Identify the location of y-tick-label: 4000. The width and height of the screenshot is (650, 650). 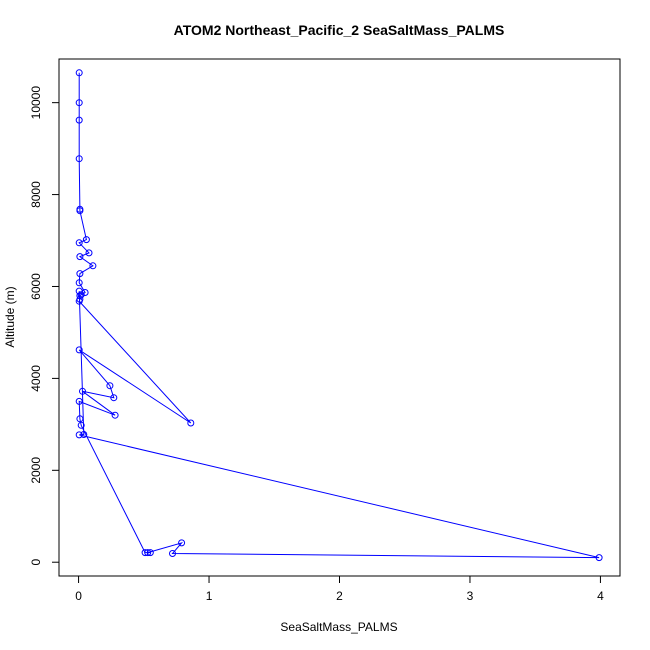
(36, 378).